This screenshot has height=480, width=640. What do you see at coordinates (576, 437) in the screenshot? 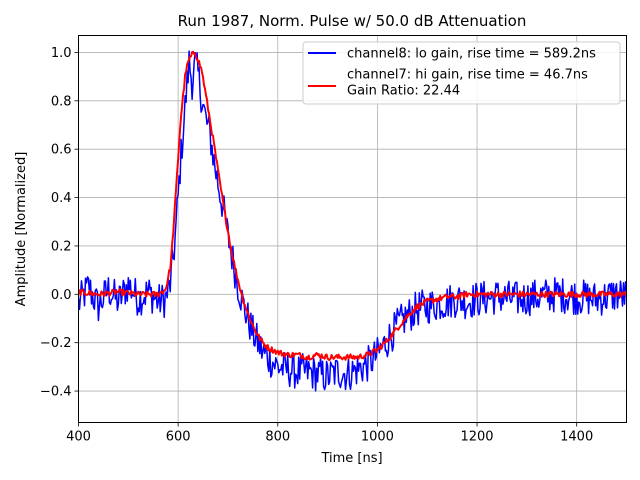
I see `x-tick-label: 1400` at bounding box center [576, 437].